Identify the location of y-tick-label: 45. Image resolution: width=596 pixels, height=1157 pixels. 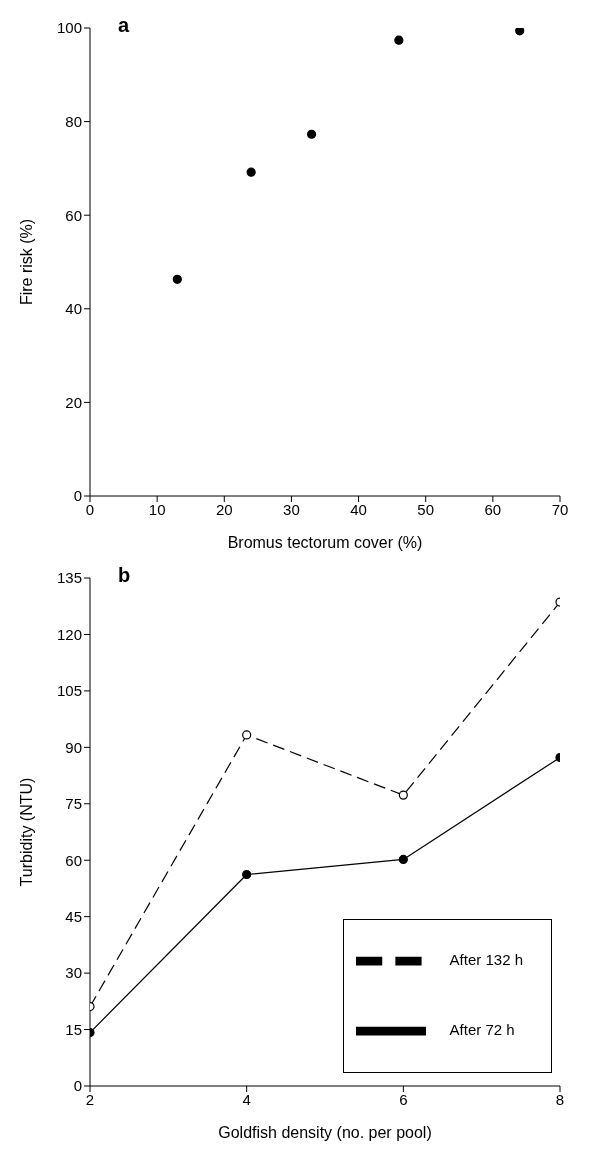
(73, 916).